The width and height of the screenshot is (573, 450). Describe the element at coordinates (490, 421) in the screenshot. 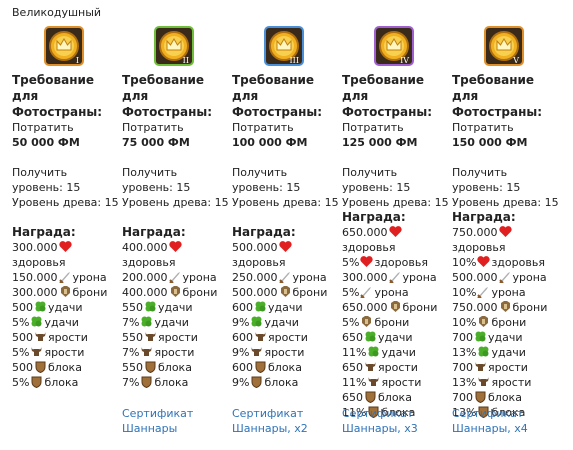

I see `certificate-link: Сертификат Шаннары, x4` at that location.